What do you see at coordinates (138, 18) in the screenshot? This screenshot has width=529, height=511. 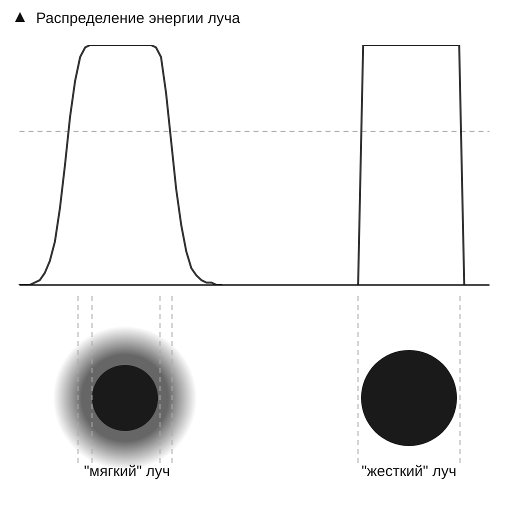 I see `chart-title: Распределение энергии луча` at bounding box center [138, 18].